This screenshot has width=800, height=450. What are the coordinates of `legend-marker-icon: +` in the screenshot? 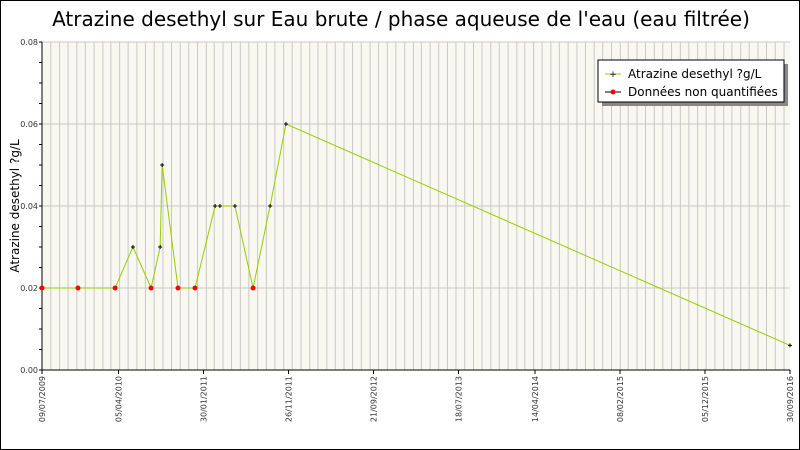 It's located at (613, 75).